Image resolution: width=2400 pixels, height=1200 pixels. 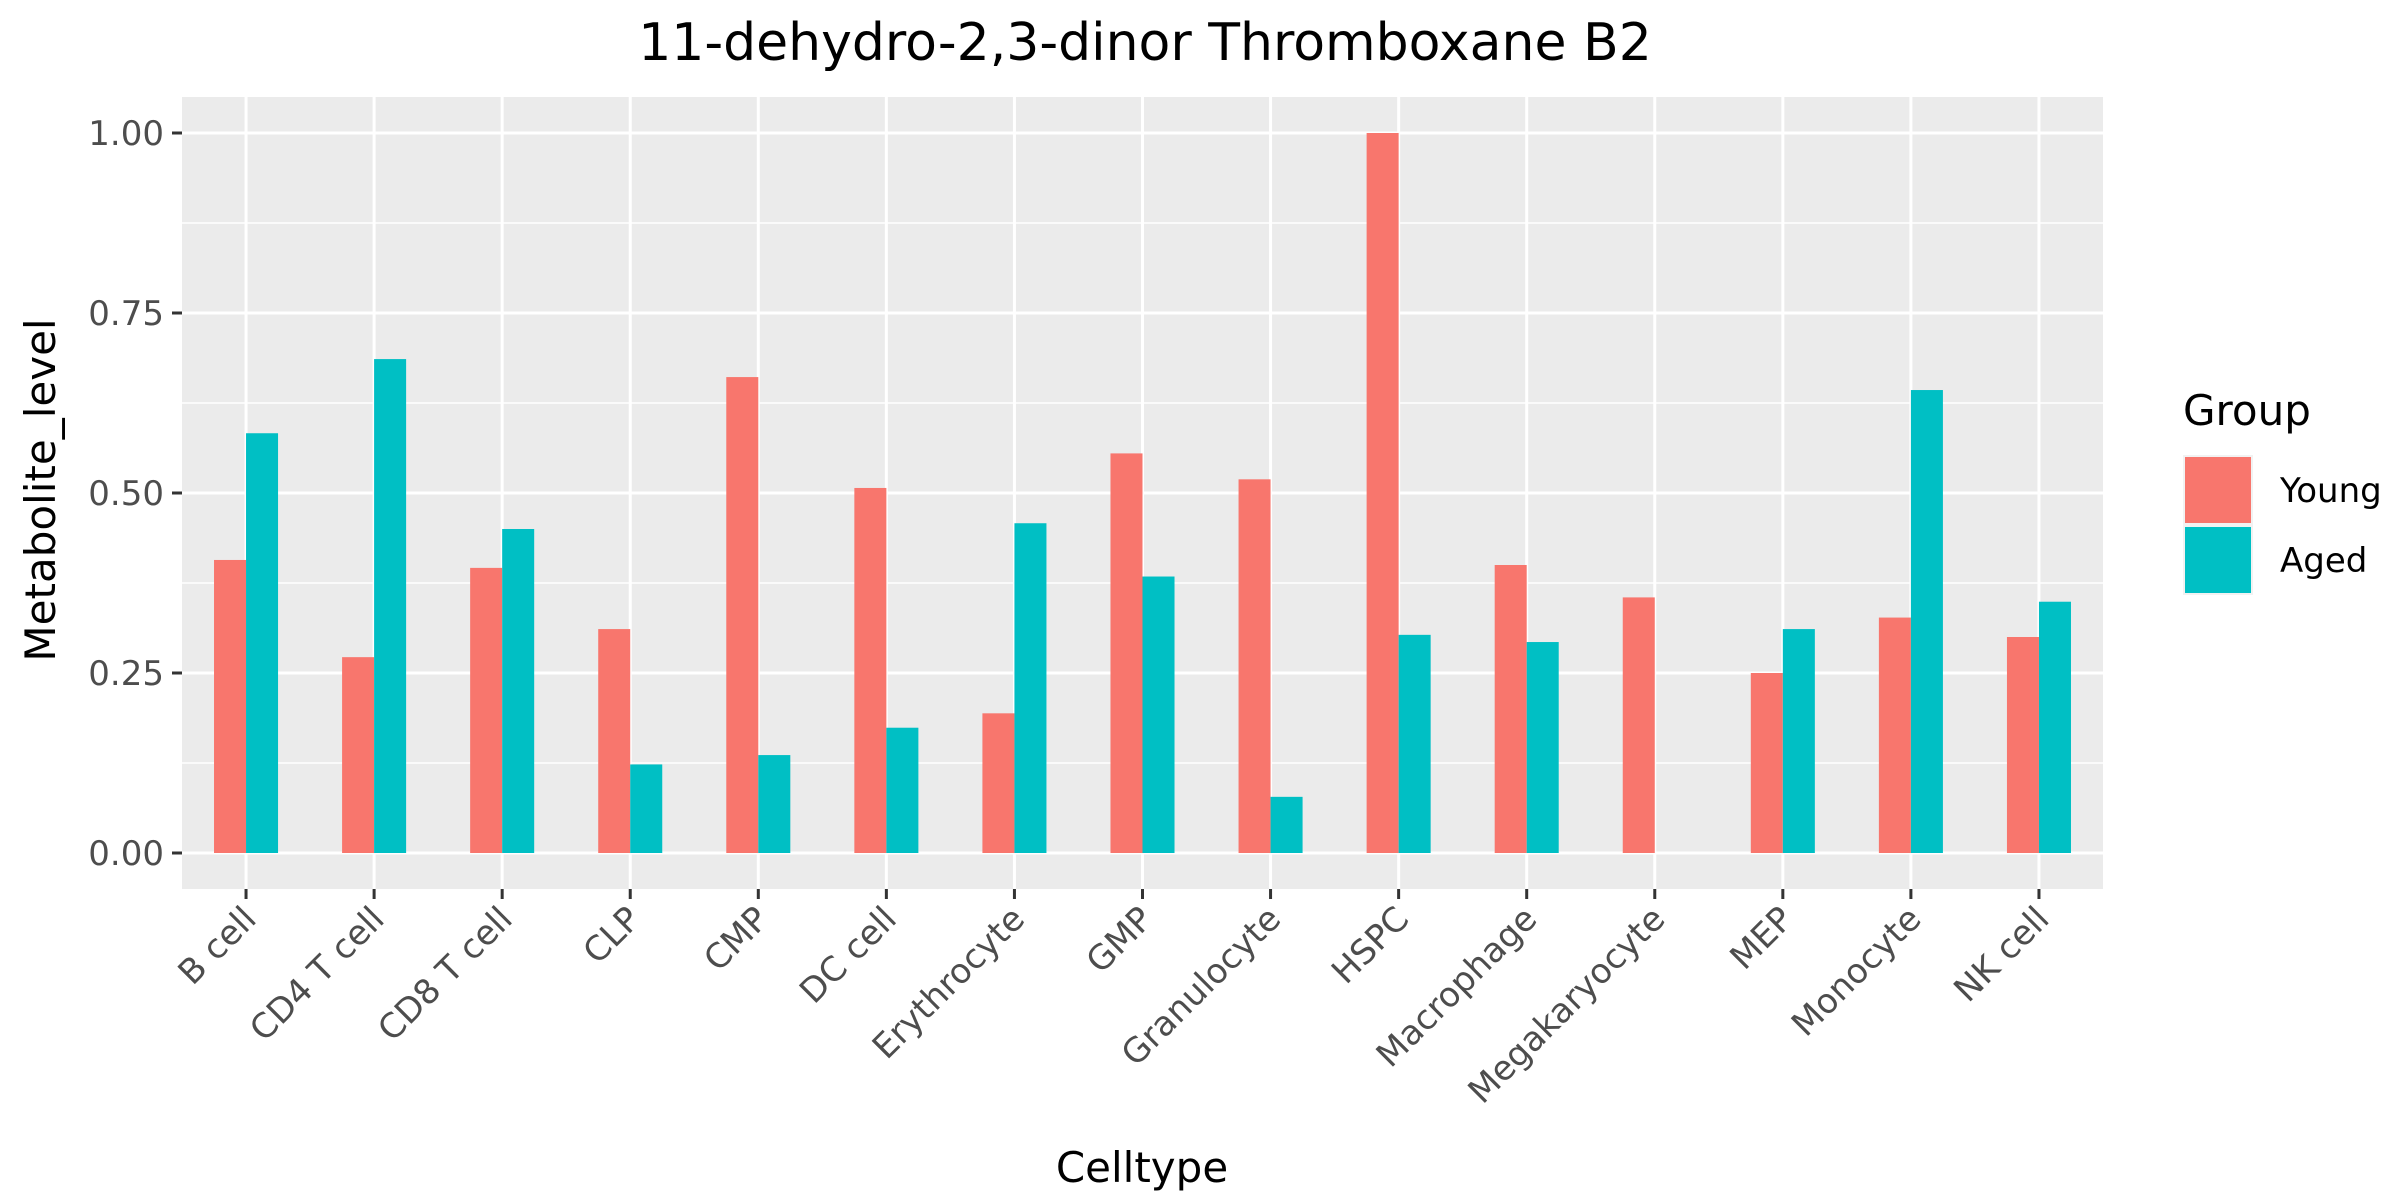 I want to click on bar-aged-macrophage, so click(x=1542, y=747).